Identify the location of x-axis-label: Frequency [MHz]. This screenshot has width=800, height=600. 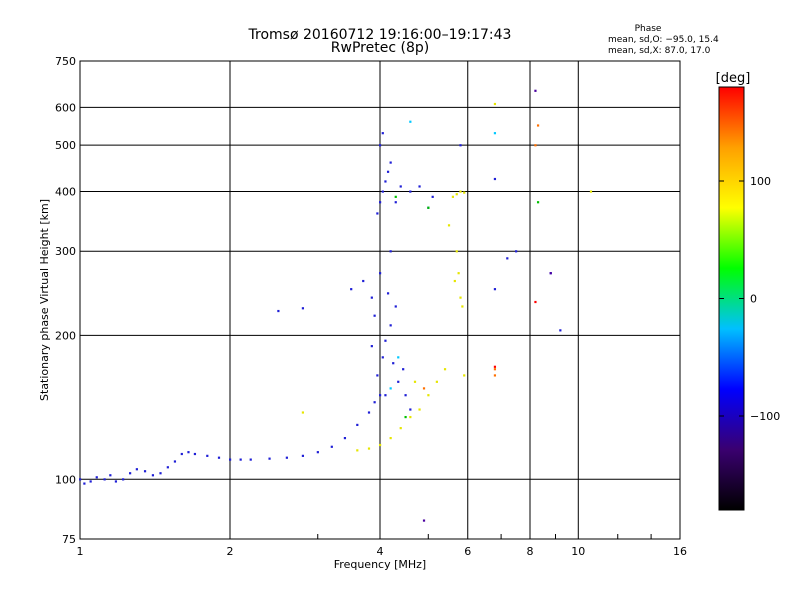
(380, 564).